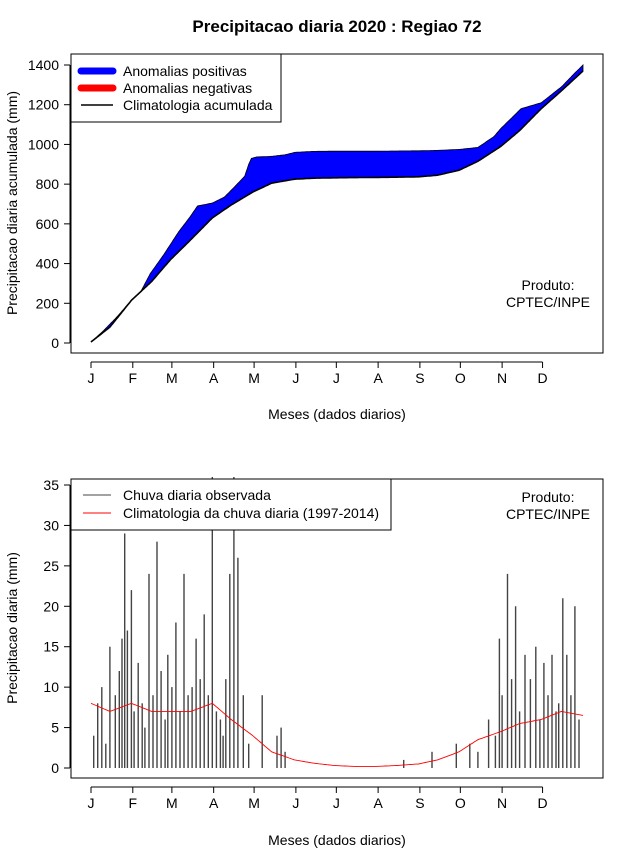 Image resolution: width=640 pixels, height=850 pixels. Describe the element at coordinates (548, 302) in the screenshot. I see `credit-line-2-top: CPTEC/INPE` at that location.